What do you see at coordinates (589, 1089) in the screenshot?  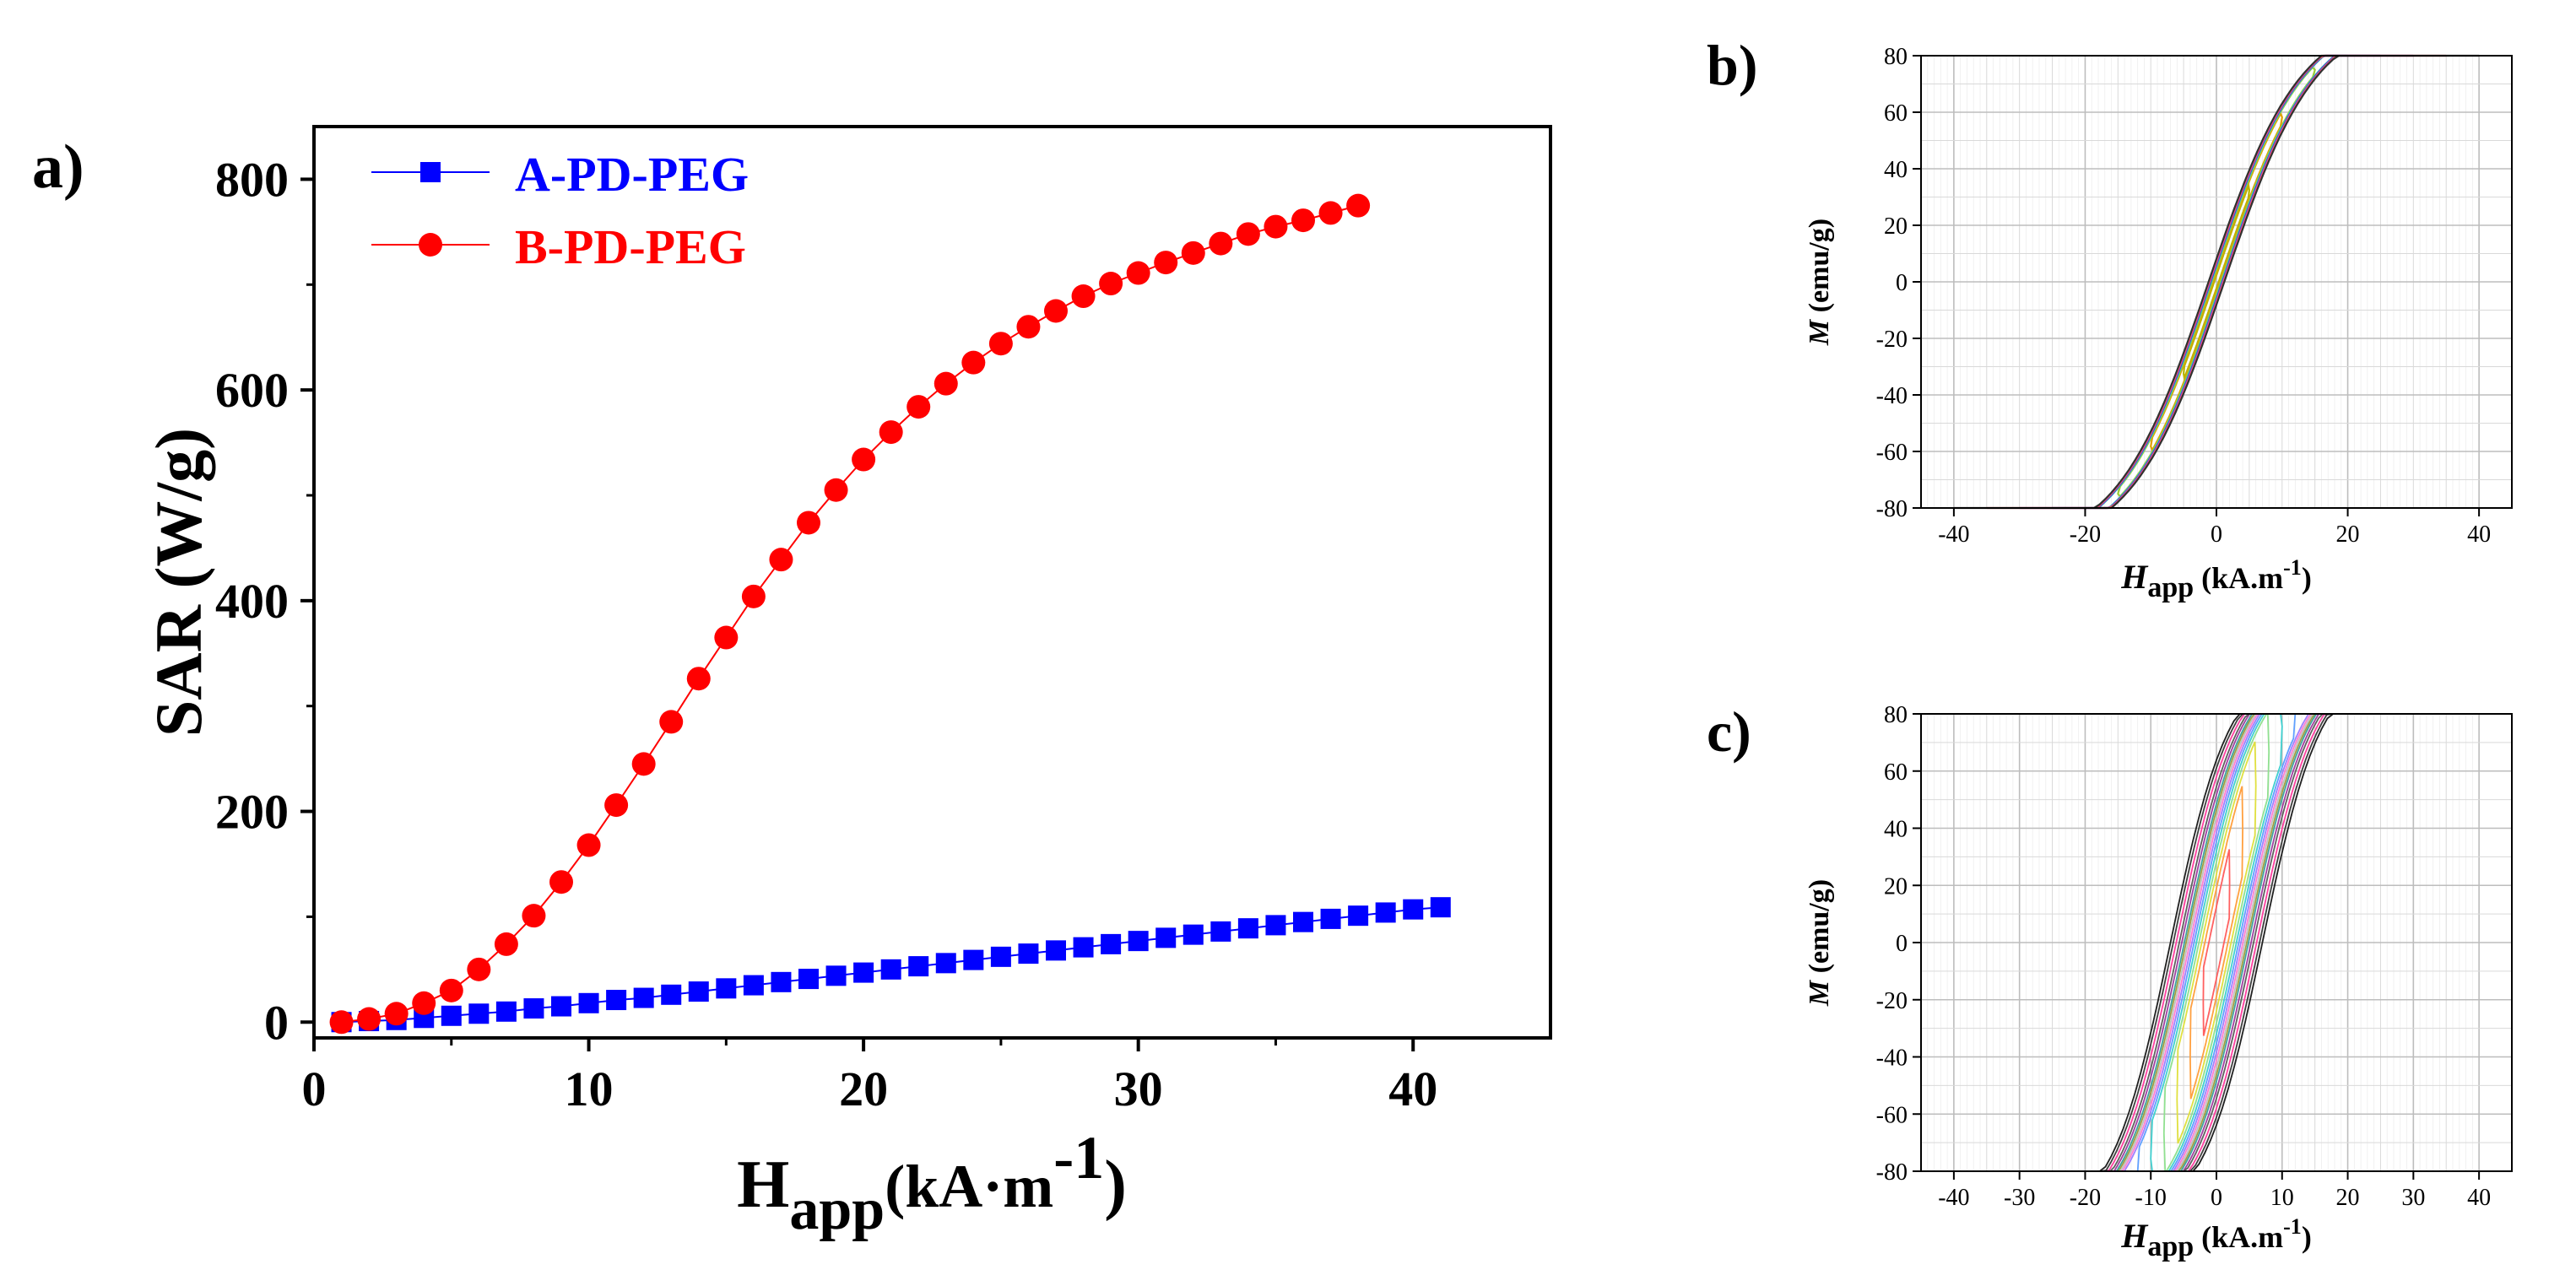 I see `x-tick-label: 10` at bounding box center [589, 1089].